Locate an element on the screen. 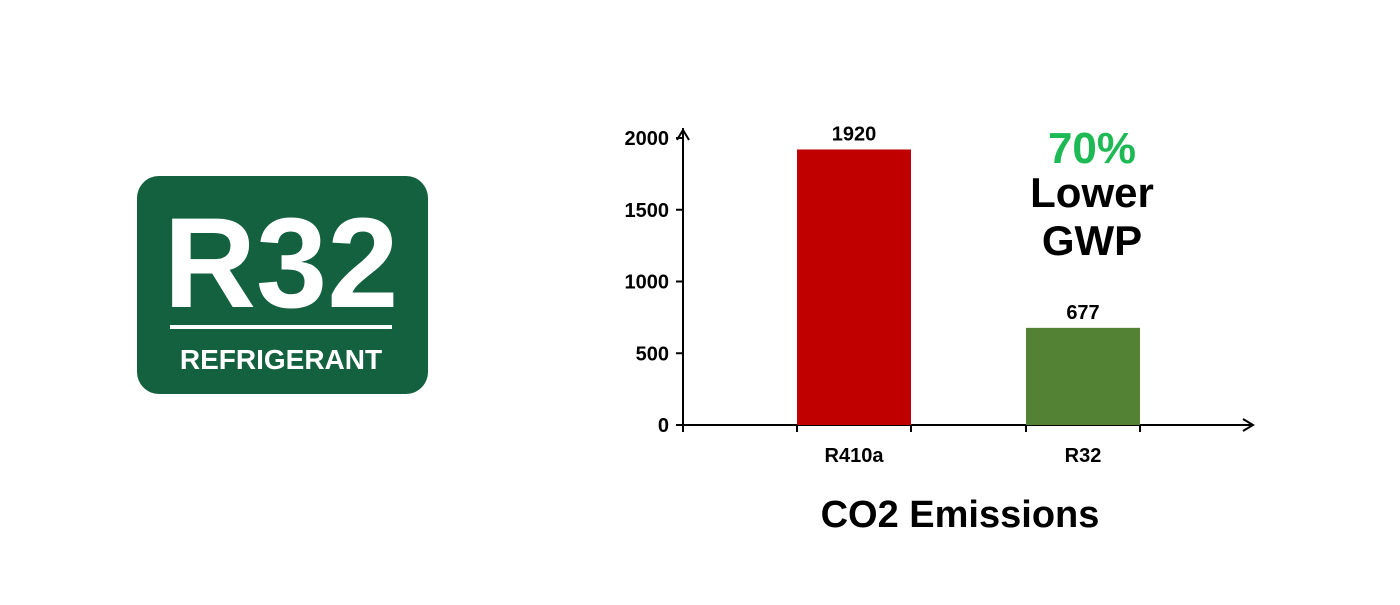 Image resolution: width=1400 pixels, height=605 pixels. logo-badge is located at coordinates (282, 285).